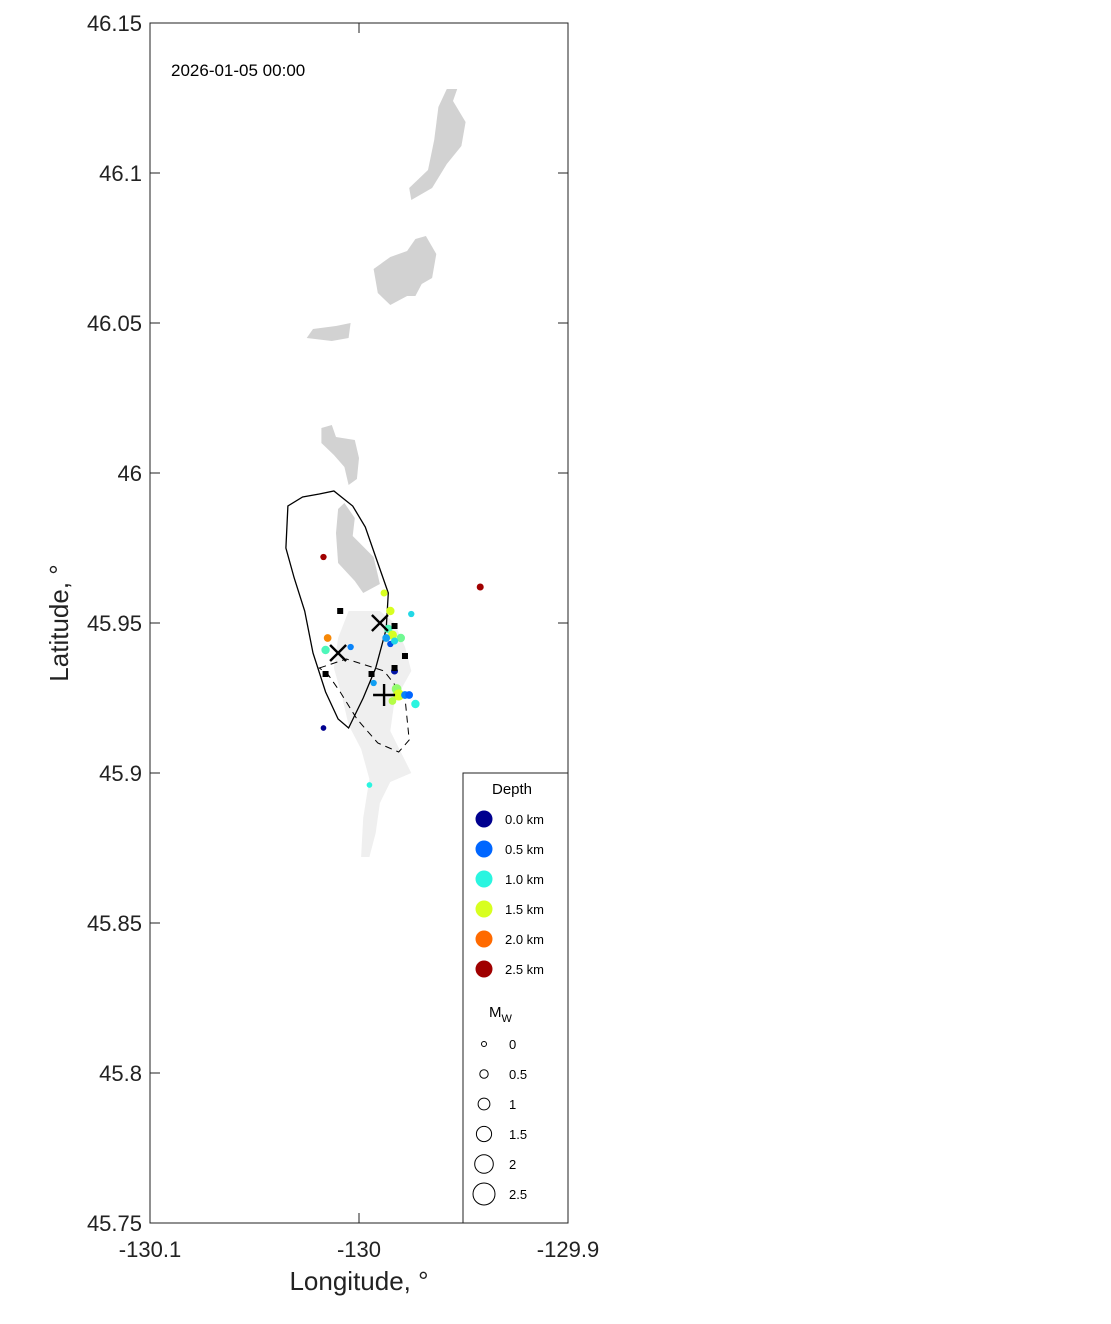 Image resolution: width=1111 pixels, height=1324 pixels. Describe the element at coordinates (512, 1164) in the screenshot. I see `legend-mw-label: 2` at that location.